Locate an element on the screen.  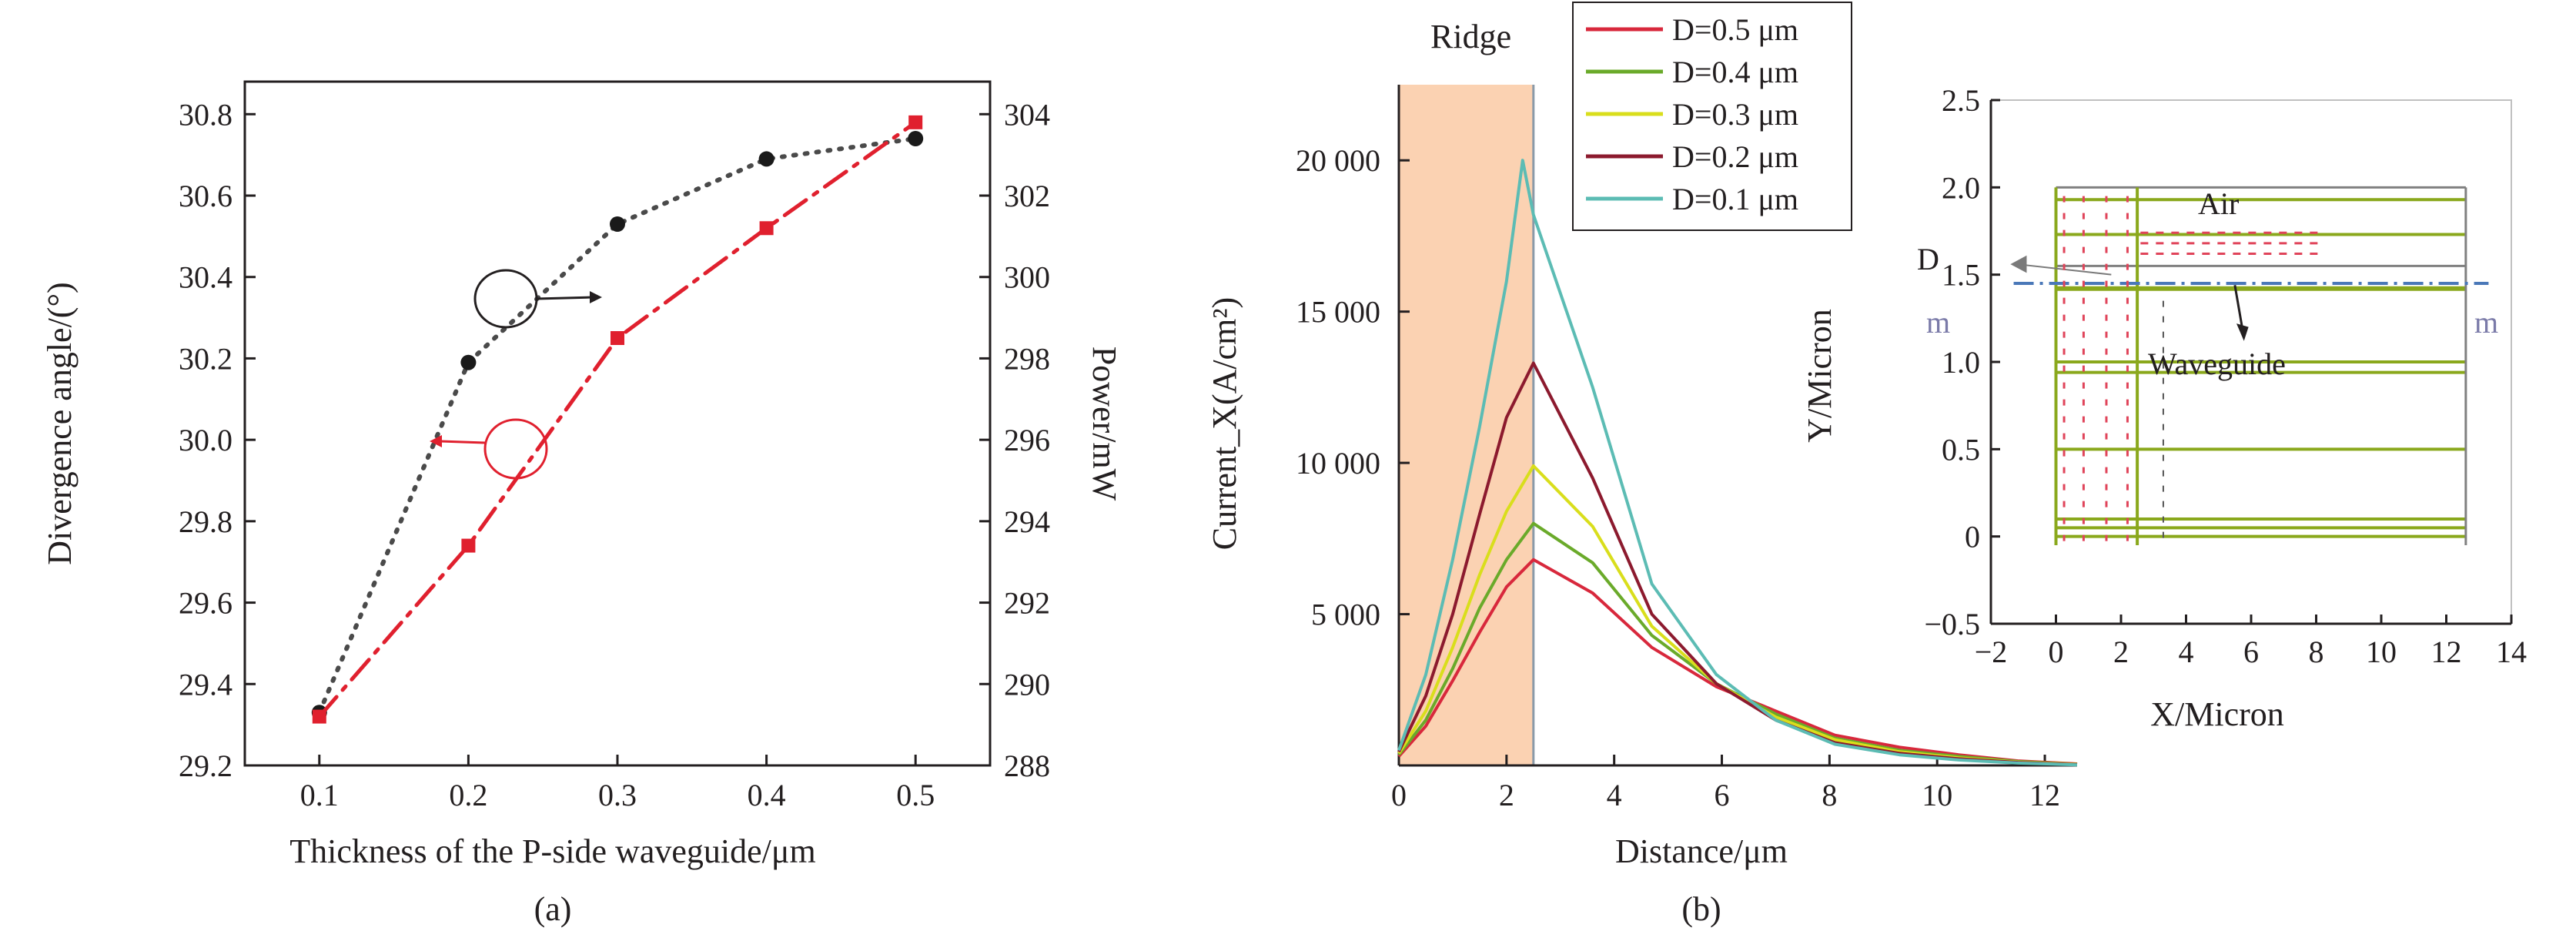
legend-box is located at coordinates (1712, 117).